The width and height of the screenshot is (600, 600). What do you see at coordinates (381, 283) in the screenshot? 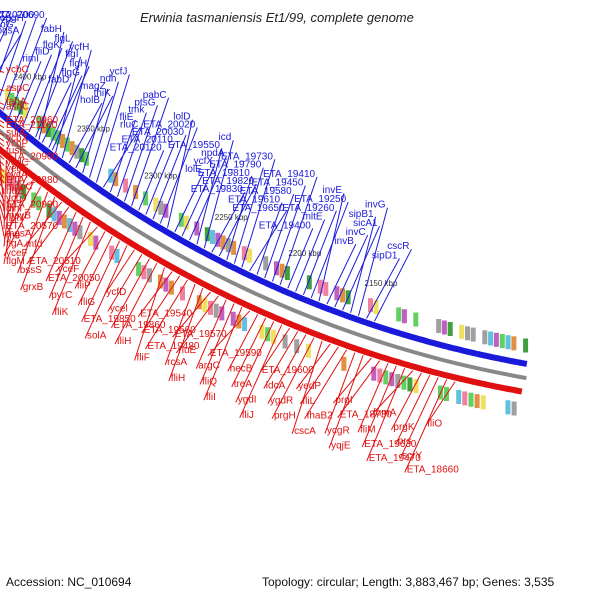
I see `kbp-tick-label: 2150 kbp` at bounding box center [381, 283].